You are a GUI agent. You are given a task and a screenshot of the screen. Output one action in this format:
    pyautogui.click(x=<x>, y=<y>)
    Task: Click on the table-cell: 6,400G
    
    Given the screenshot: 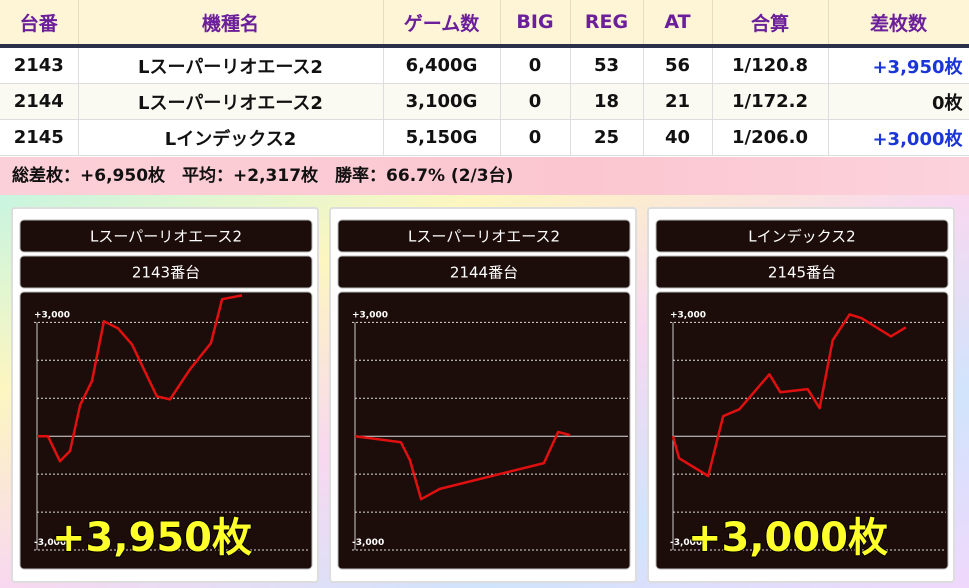 What is the action you would take?
    pyautogui.click(x=442, y=65)
    